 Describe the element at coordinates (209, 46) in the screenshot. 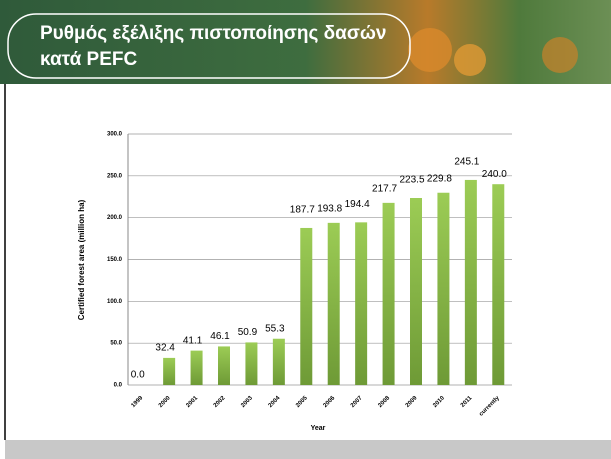

I see `title-frame` at that location.